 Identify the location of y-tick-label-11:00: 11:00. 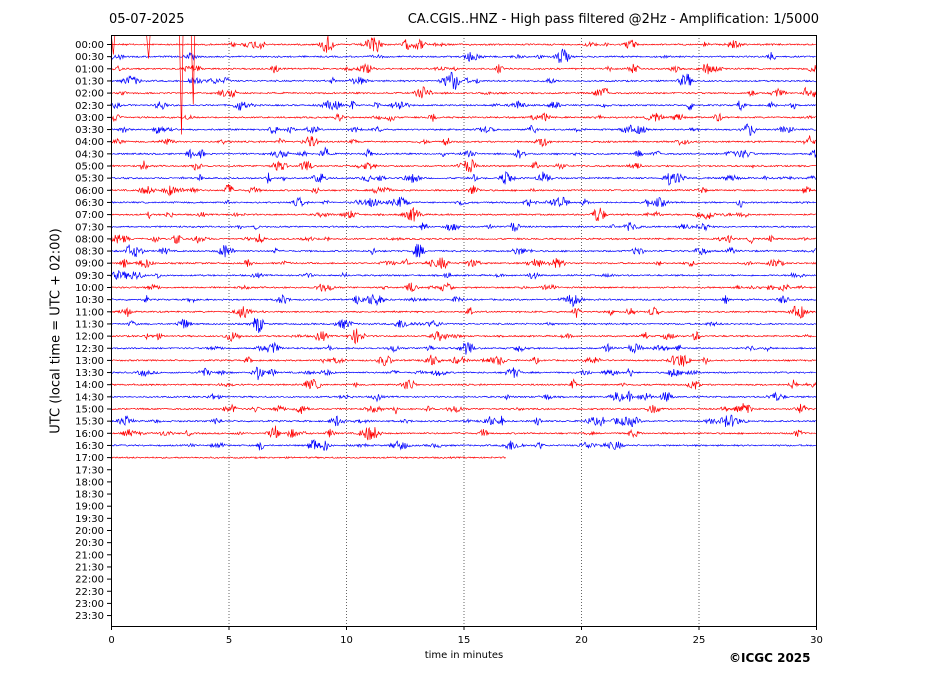
(89, 312).